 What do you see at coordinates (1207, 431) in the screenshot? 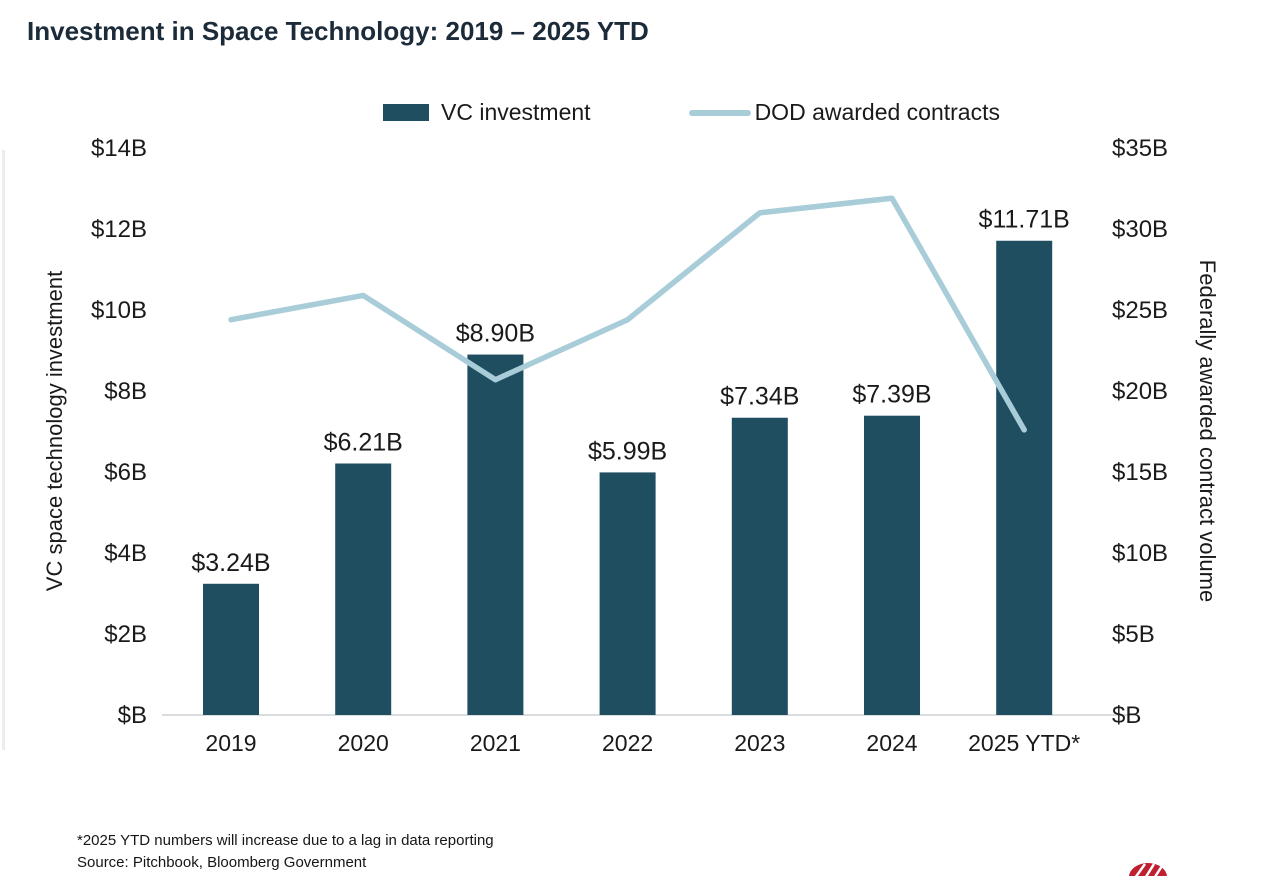
I see `right-axis-title: Federally awarded contract volume` at bounding box center [1207, 431].